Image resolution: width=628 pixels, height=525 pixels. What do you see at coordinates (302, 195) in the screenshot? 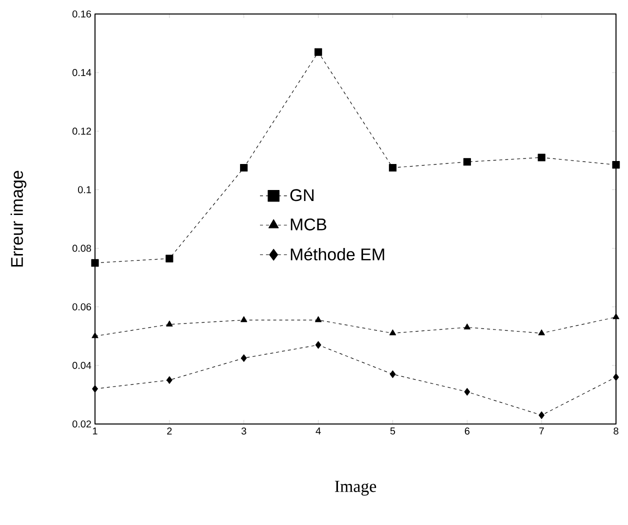
I see `legend-label: GN` at bounding box center [302, 195].